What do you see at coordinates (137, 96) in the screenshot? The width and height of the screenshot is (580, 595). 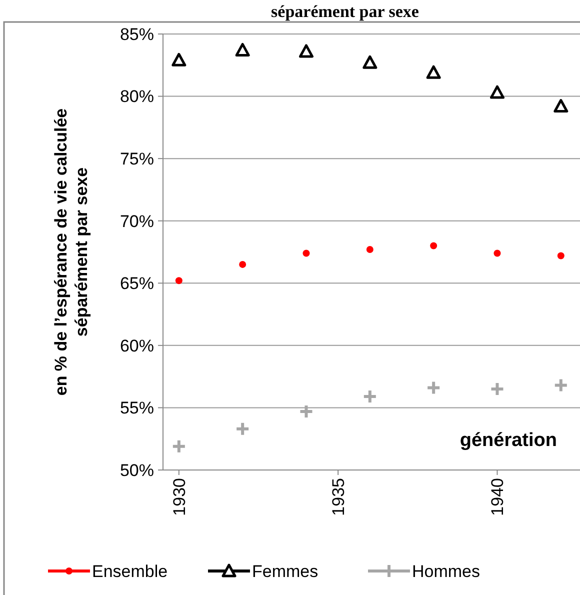 I see `y-tick-label: 80%` at bounding box center [137, 96].